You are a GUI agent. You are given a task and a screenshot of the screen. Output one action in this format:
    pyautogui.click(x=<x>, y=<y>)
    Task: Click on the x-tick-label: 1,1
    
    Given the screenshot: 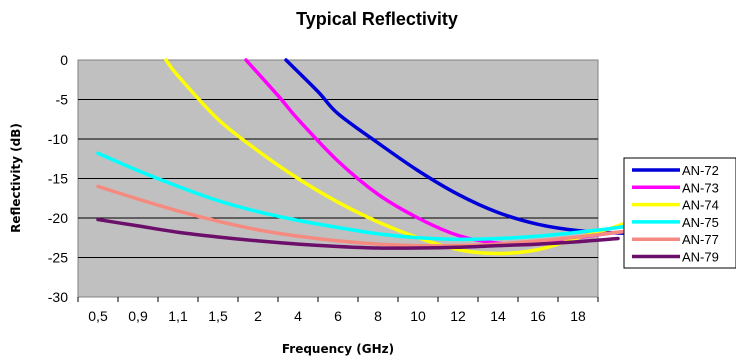 What is the action you would take?
    pyautogui.click(x=178, y=316)
    